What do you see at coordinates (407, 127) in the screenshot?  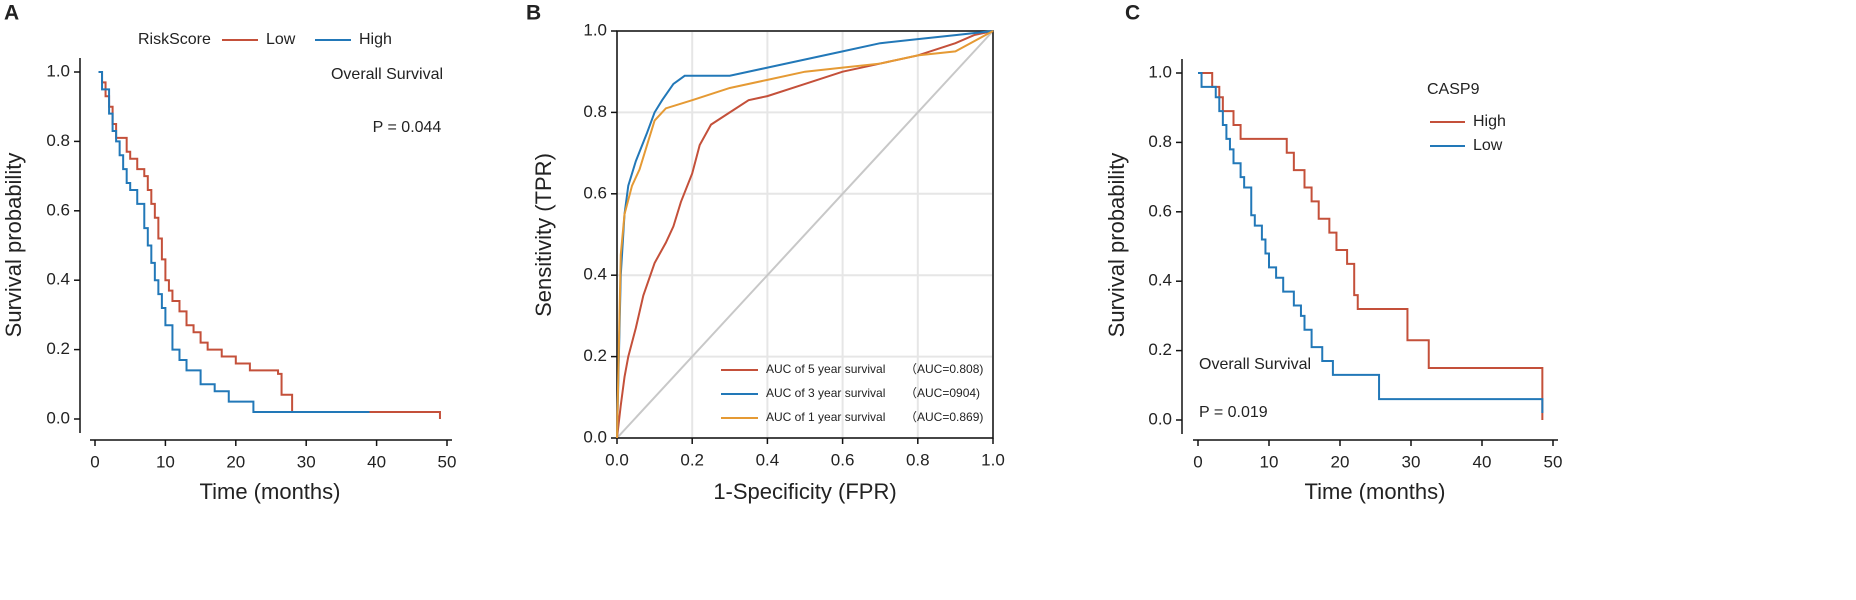 I see `annotation: P = 0.044` at bounding box center [407, 127].